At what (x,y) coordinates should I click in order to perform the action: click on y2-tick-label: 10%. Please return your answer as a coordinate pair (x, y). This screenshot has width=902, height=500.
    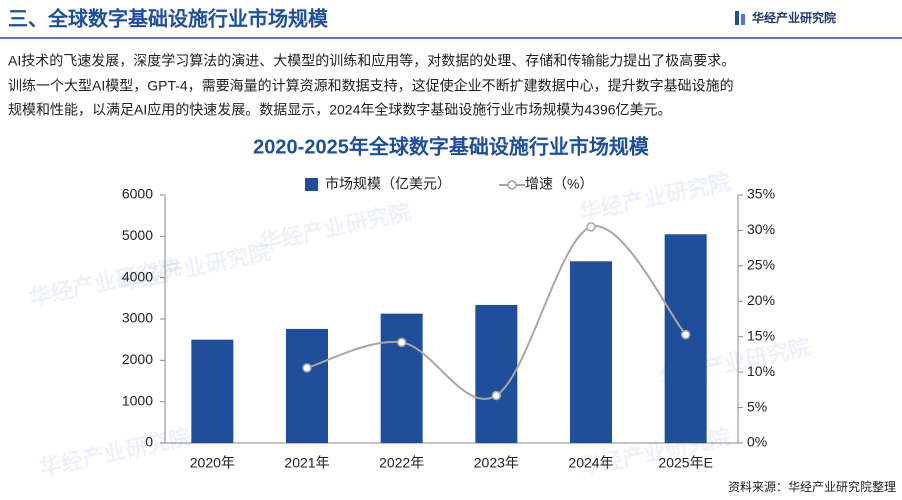
    Looking at the image, I should click on (761, 371).